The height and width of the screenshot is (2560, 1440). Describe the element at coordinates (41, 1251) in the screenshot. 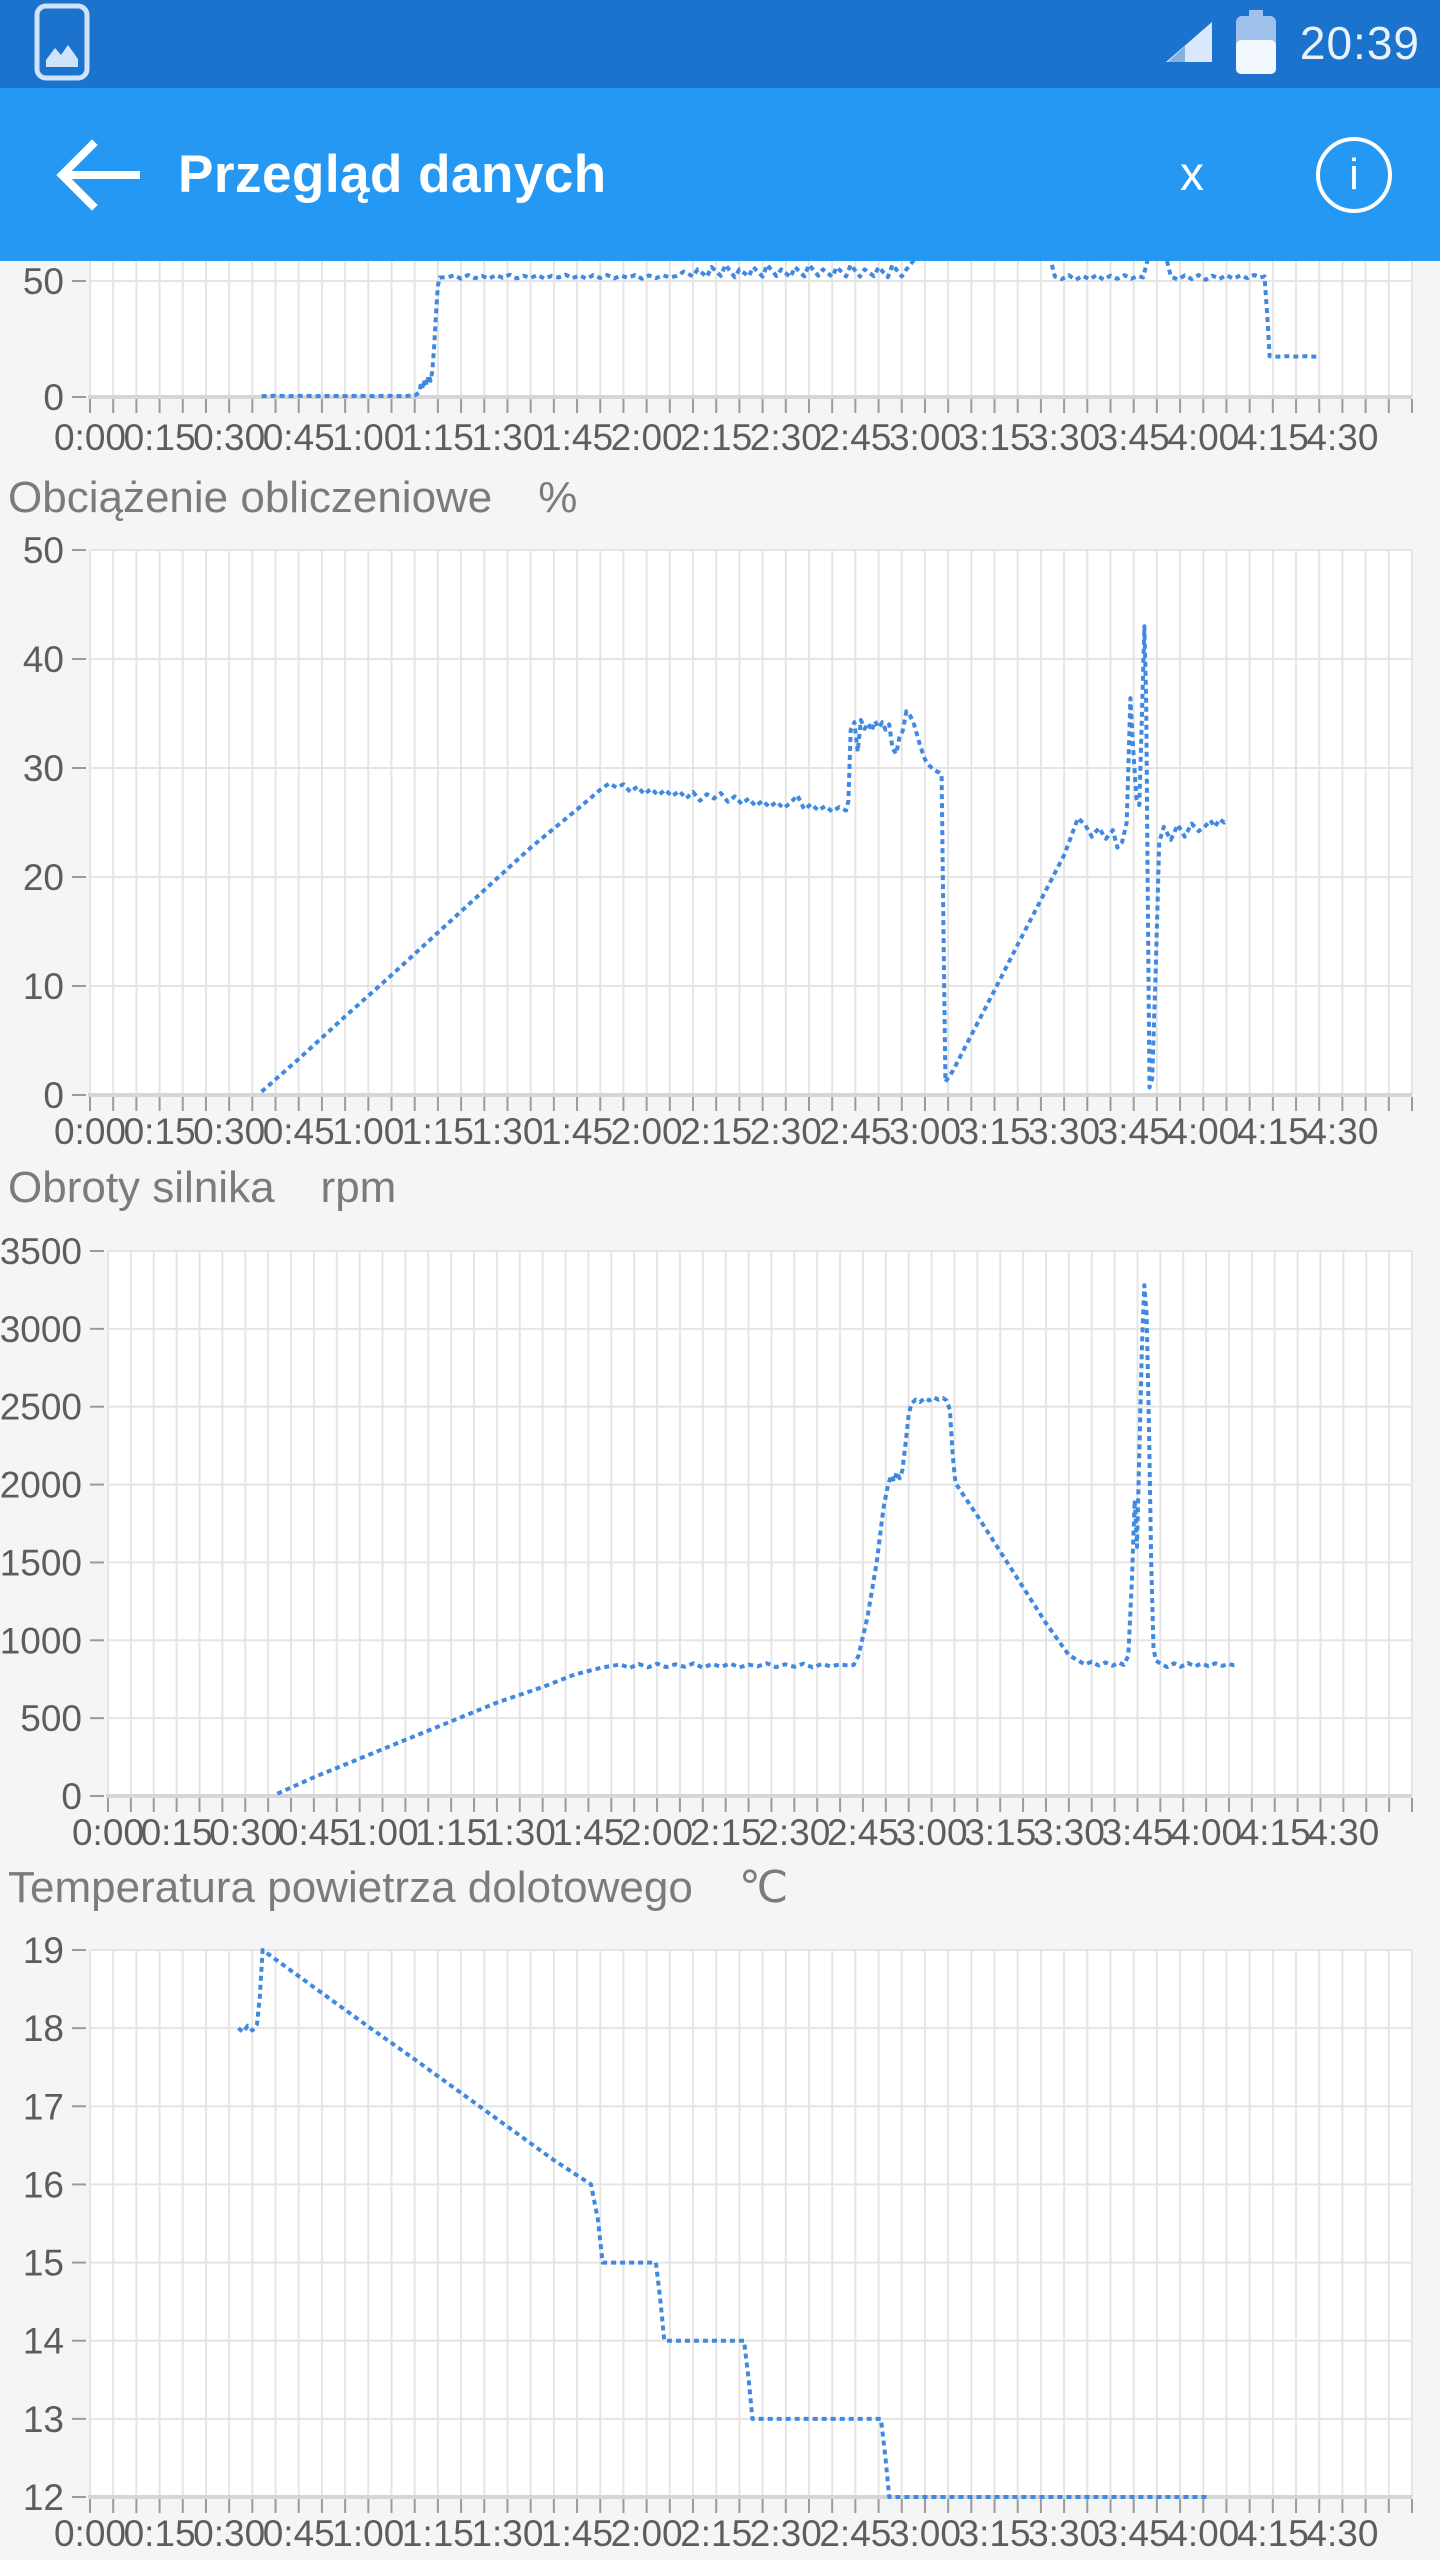

I see `svg-text: 3500` at that location.